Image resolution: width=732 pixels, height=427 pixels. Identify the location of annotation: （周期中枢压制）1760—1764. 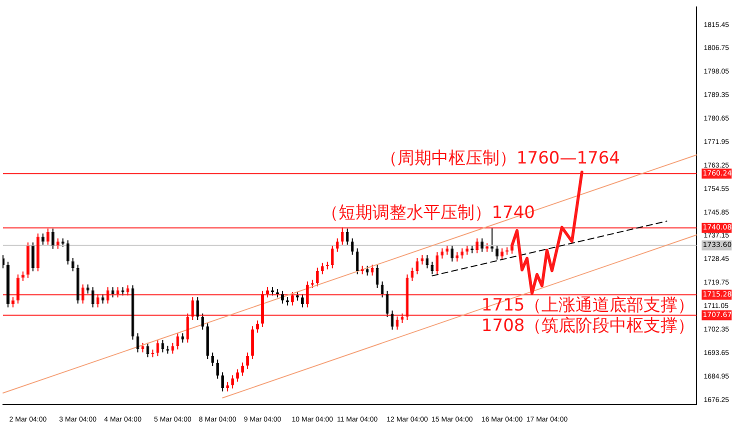
(500, 158).